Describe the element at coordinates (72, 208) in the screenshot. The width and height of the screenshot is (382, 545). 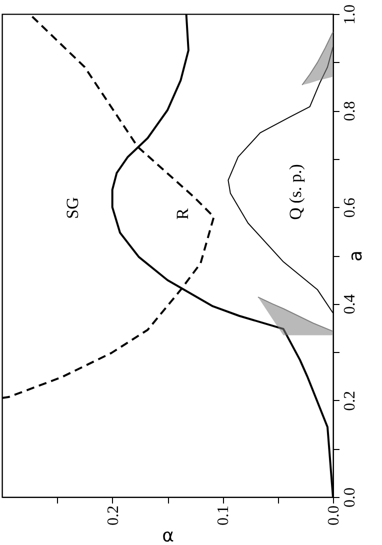
I see `annotation: SG` at that location.